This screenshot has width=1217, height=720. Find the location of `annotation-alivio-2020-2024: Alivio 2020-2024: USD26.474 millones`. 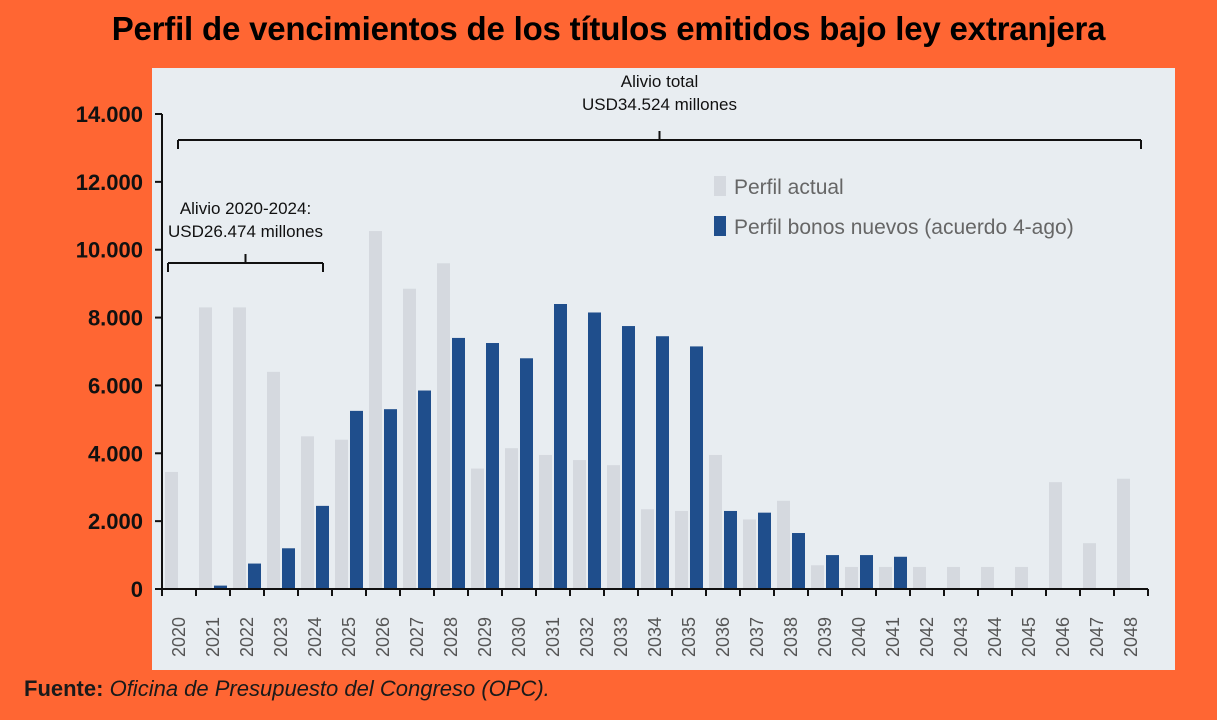

annotation-alivio-2020-2024: Alivio 2020-2024: USD26.474 millones is located at coordinates (245, 235).